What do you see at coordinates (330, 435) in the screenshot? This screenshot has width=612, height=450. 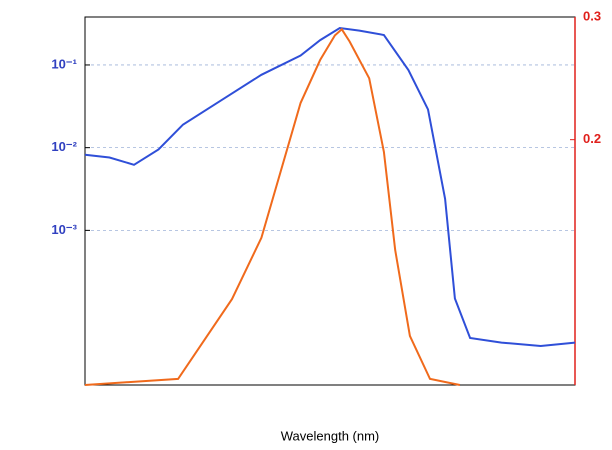 I see `x-axis-label: Wavelength (nm)` at bounding box center [330, 435].